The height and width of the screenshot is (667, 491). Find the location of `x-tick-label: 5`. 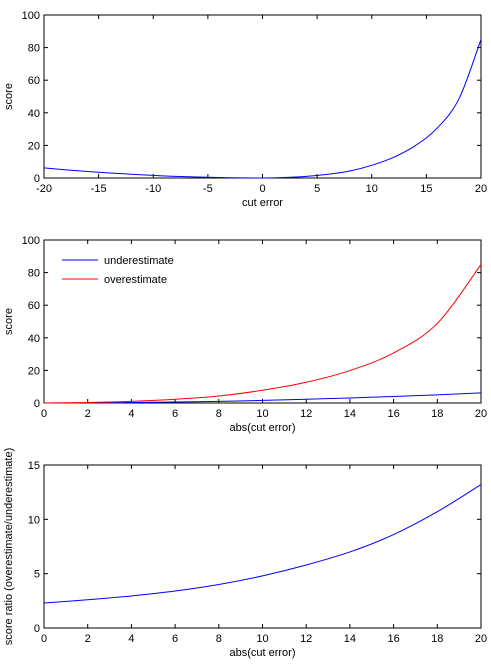

x-tick-label: 5 is located at coordinates (317, 189).